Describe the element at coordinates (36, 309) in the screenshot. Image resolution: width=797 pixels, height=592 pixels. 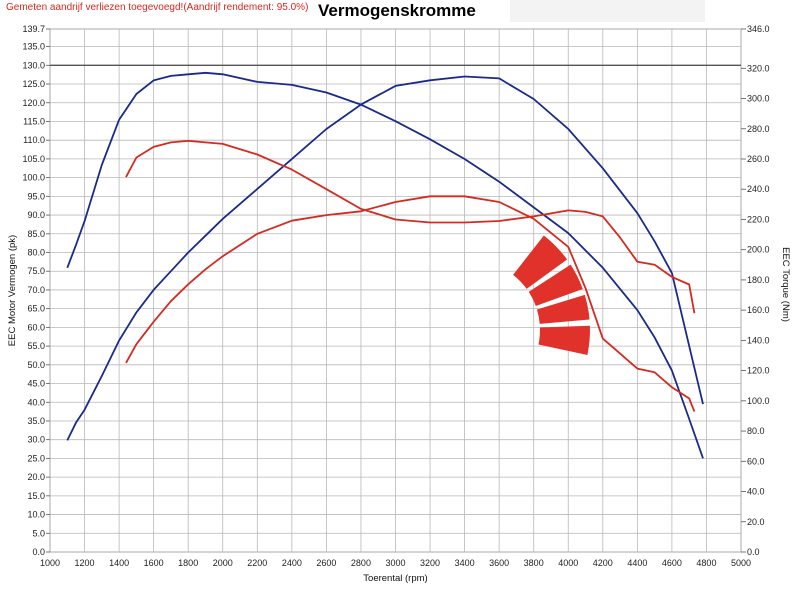
I see `y-tick-label-left: 65.0` at that location.